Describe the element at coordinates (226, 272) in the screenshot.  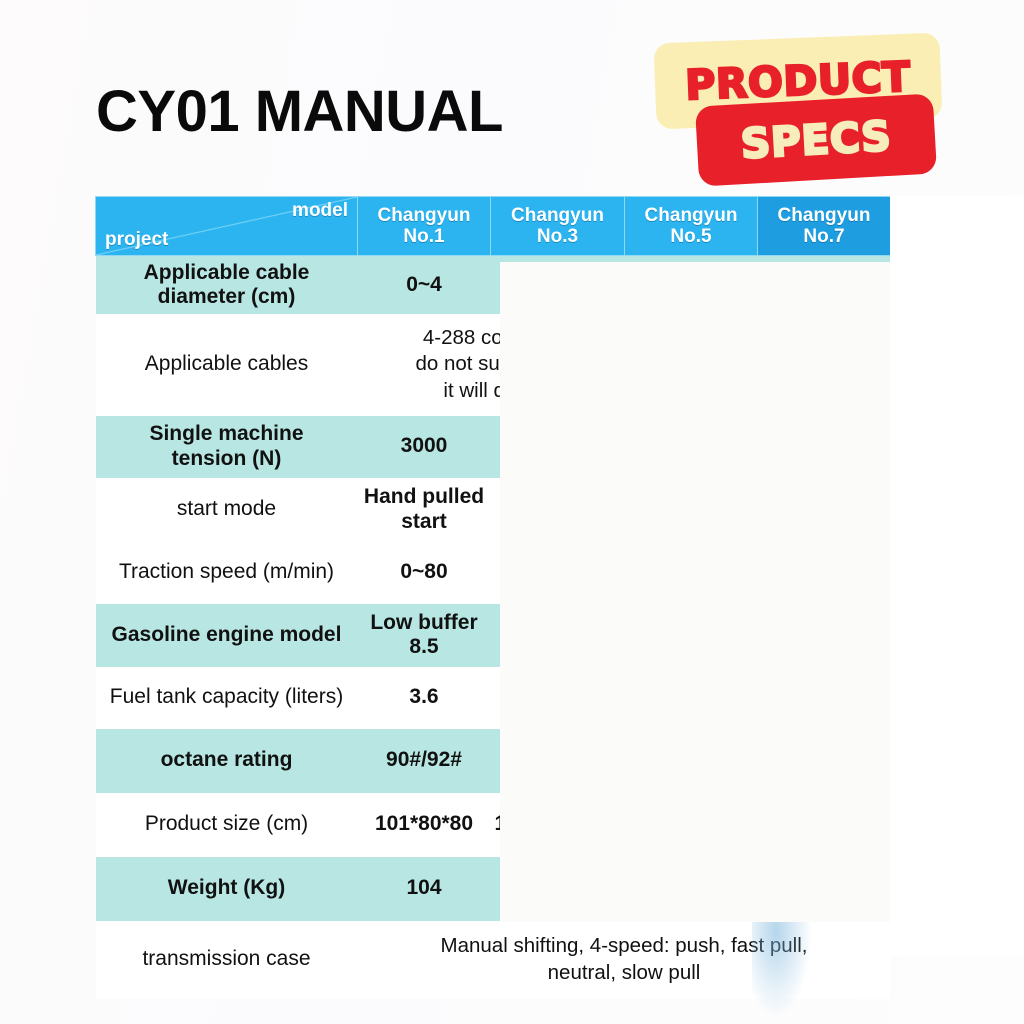
I see `label-line1: Applicable cable` at that location.